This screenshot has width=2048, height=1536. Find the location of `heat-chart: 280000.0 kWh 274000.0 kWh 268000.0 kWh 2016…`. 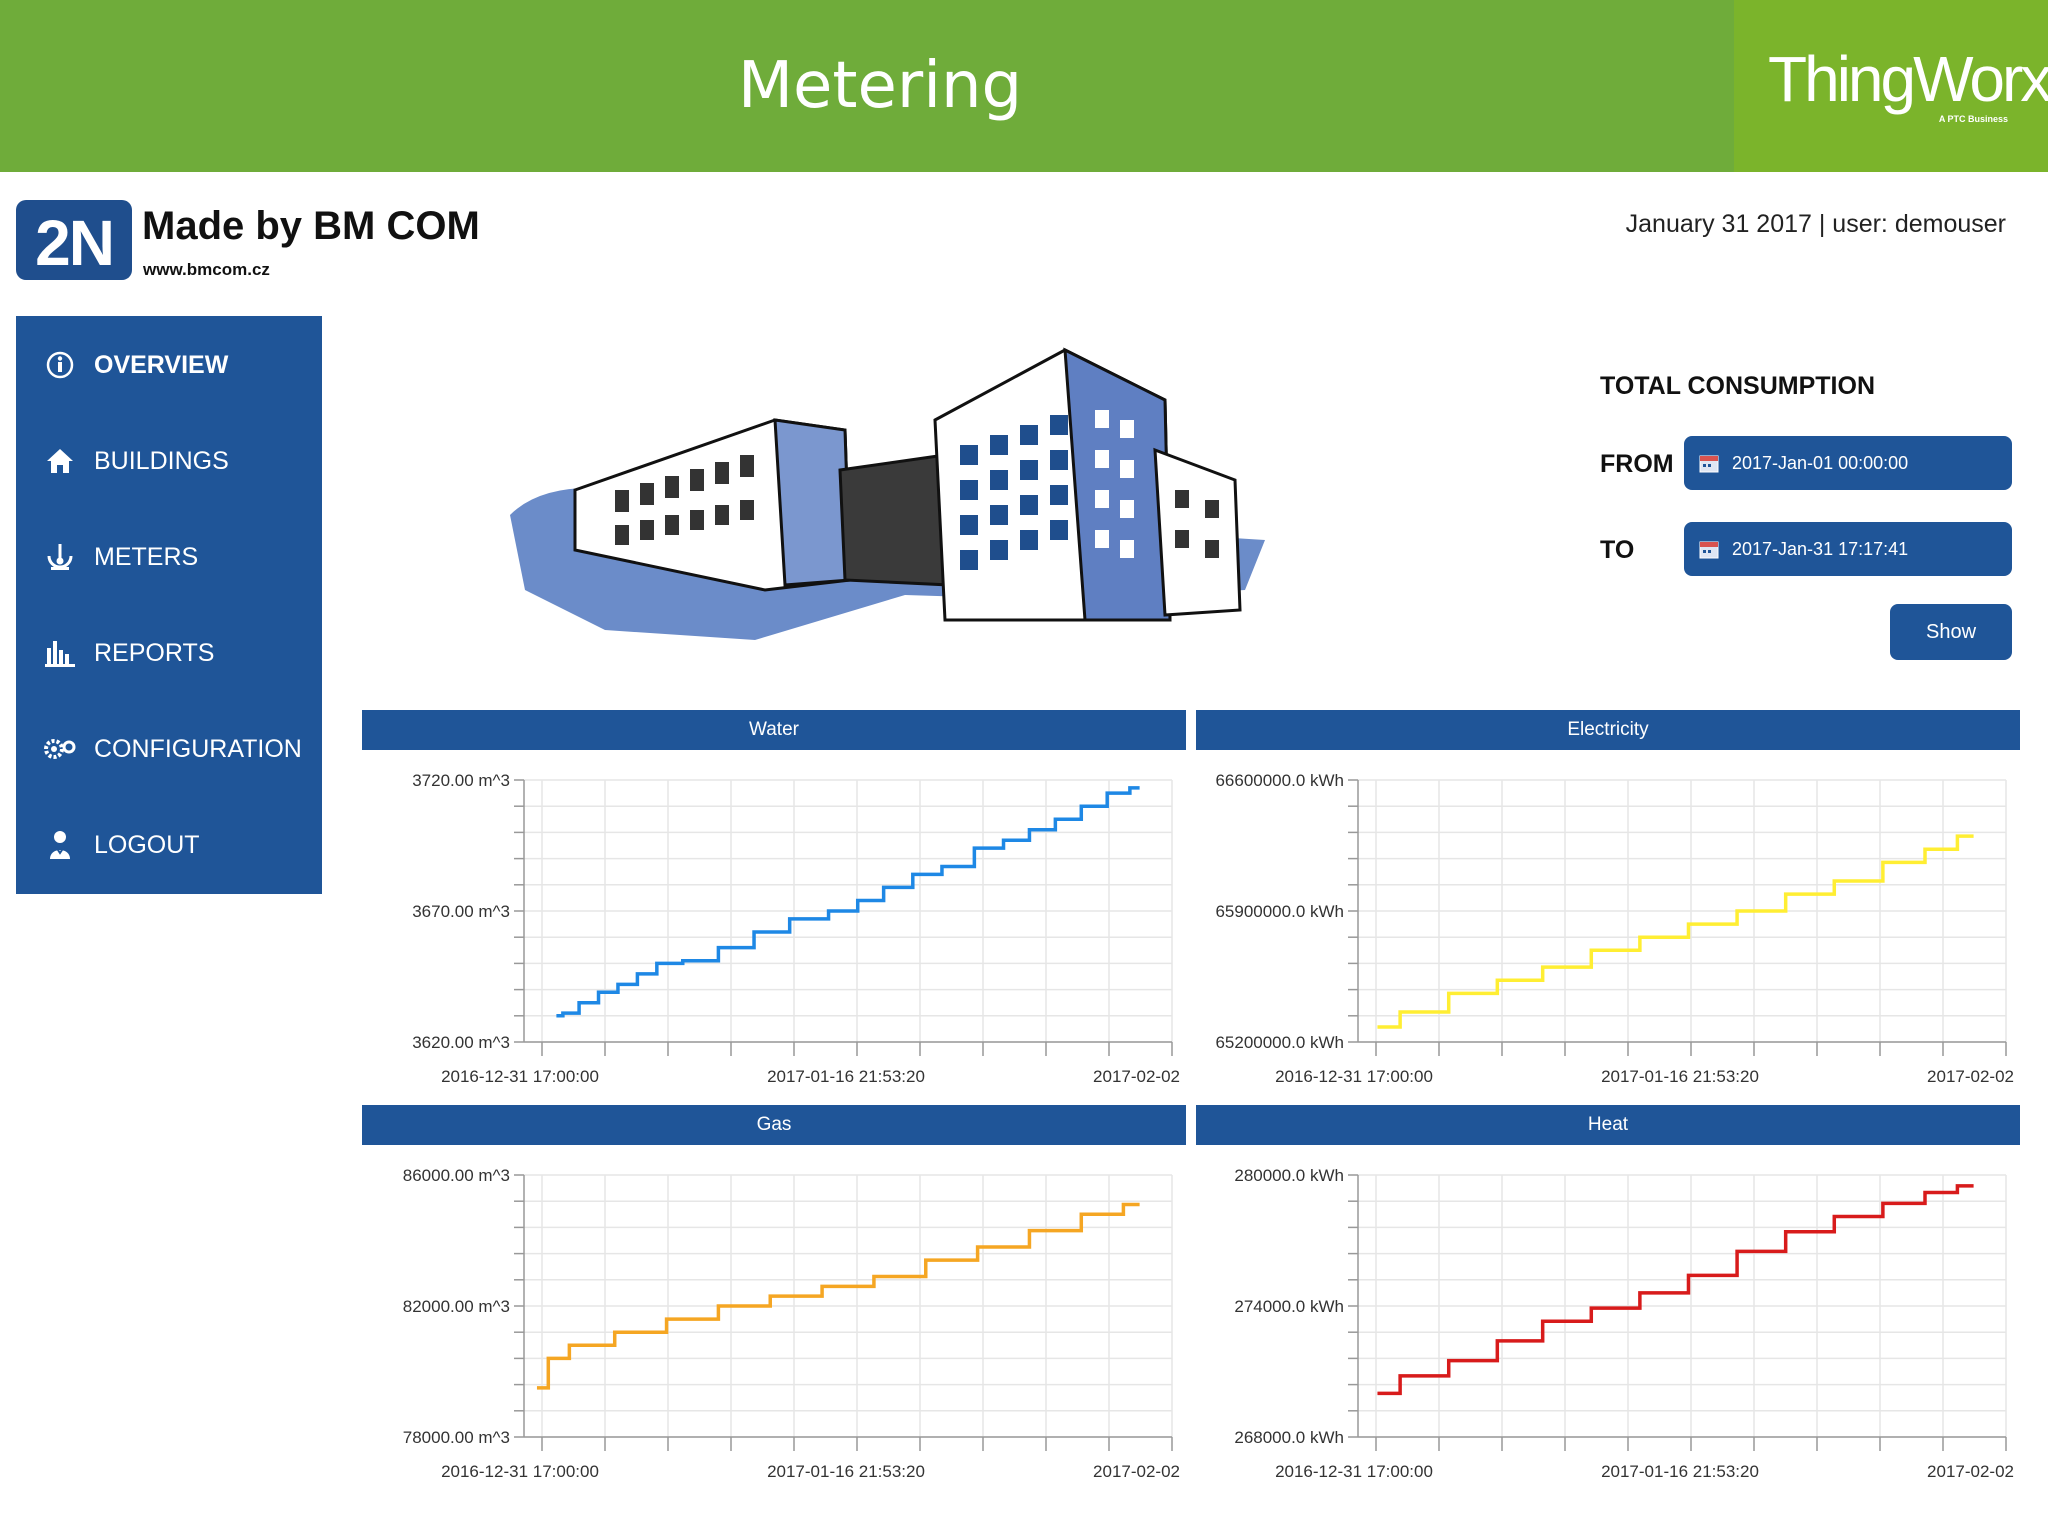

heat-chart: 280000.0 kWh 274000.0 kWh 268000.0 kWh 2016… is located at coordinates (1624, 1323).